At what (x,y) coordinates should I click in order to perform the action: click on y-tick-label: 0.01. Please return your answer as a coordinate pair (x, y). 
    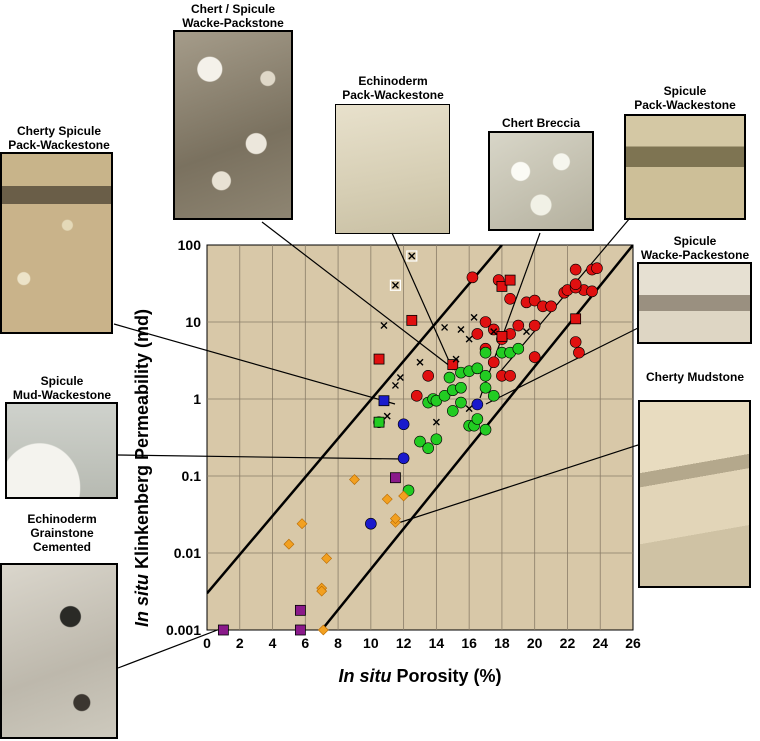
    Looking at the image, I should click on (187, 553).